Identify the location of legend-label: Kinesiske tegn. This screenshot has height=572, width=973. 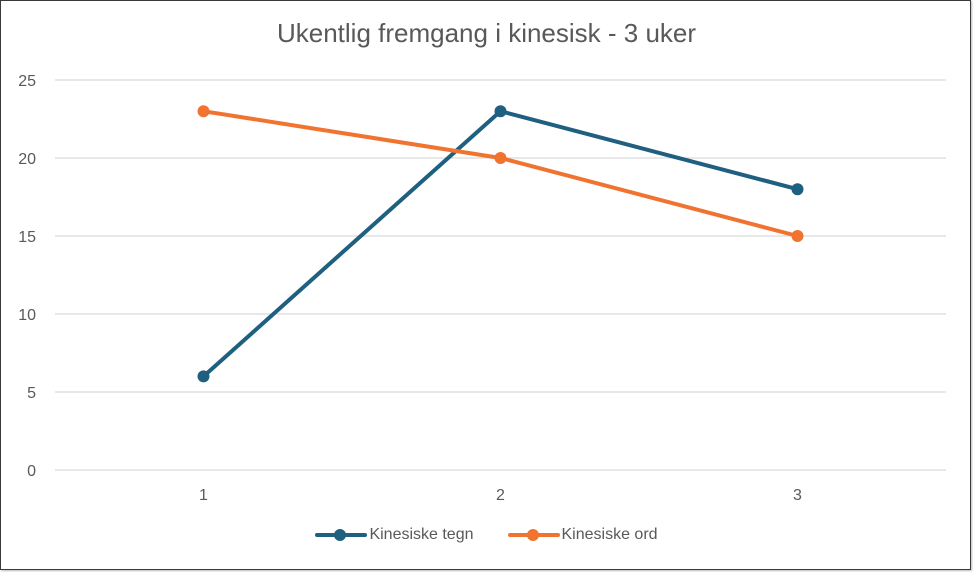
(421, 534).